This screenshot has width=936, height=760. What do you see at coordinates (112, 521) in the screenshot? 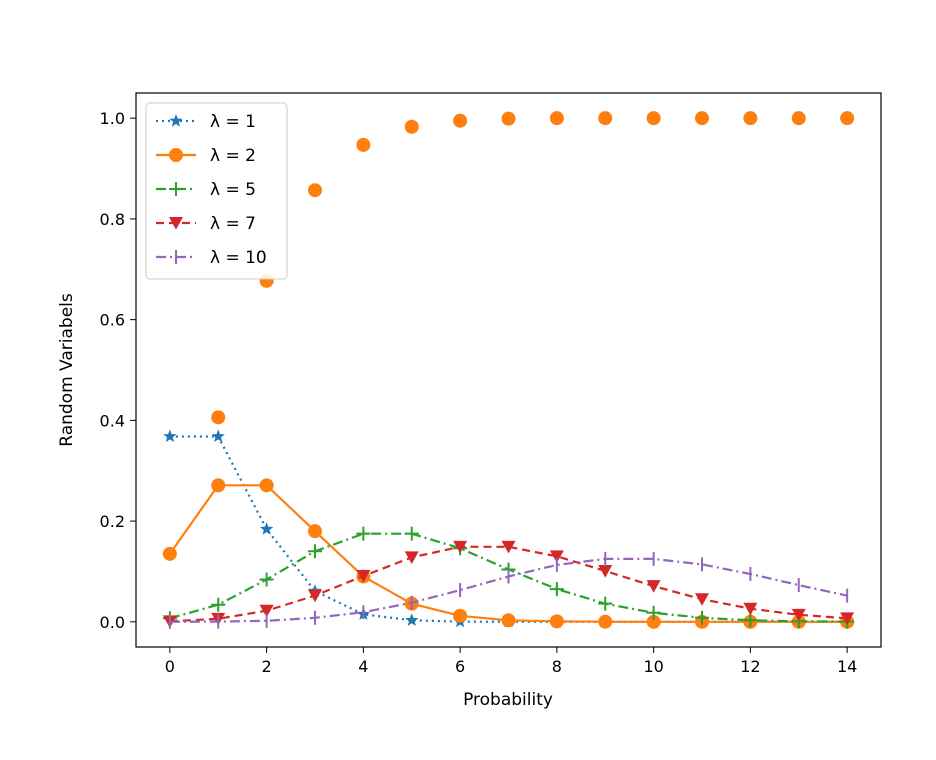
I see `y-tick-label: 0.2` at bounding box center [112, 521].